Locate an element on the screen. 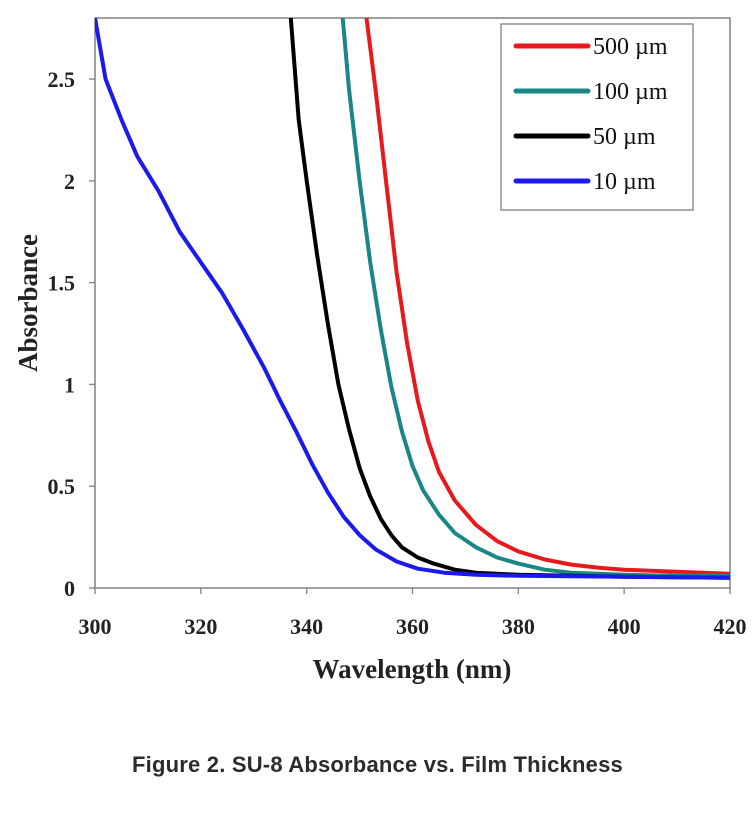 The image size is (755, 829). x-tick-label: 320 is located at coordinates (200, 626).